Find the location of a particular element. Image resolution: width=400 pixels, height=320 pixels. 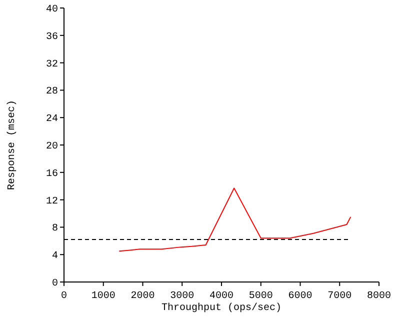

y-tick-label: 32 is located at coordinates (52, 64).